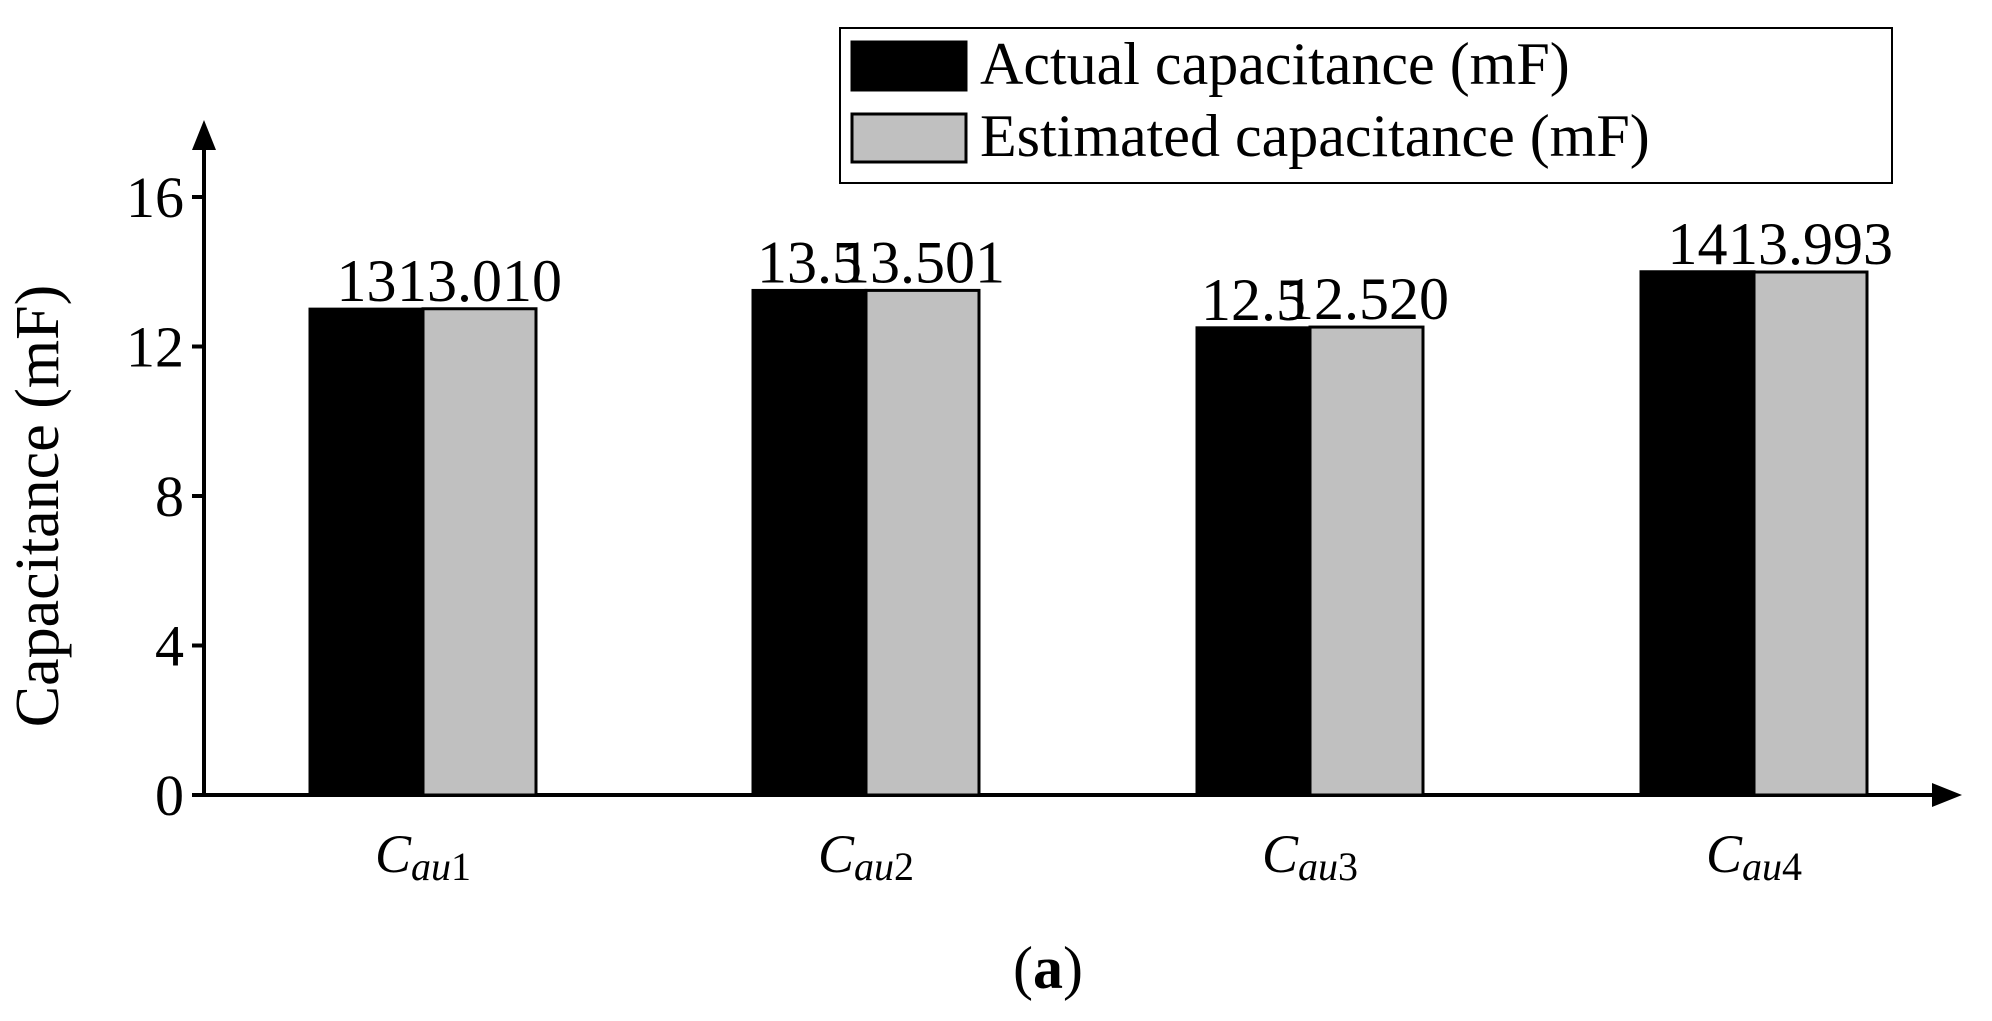 Image resolution: width=1992 pixels, height=1021 pixels. Describe the element at coordinates (169, 795) in the screenshot. I see `y-tick-label: 0` at that location.